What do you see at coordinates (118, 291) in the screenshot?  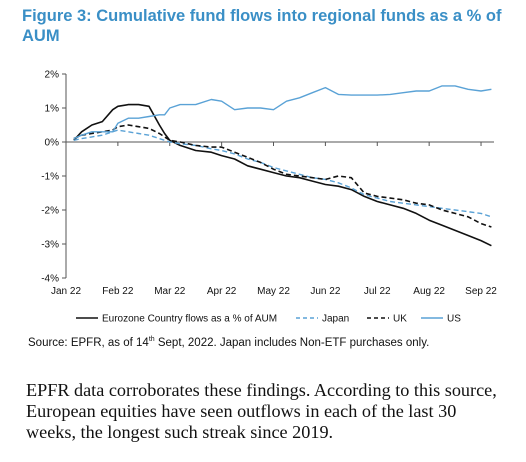 I see `x-tick-label: Feb 22` at bounding box center [118, 291].